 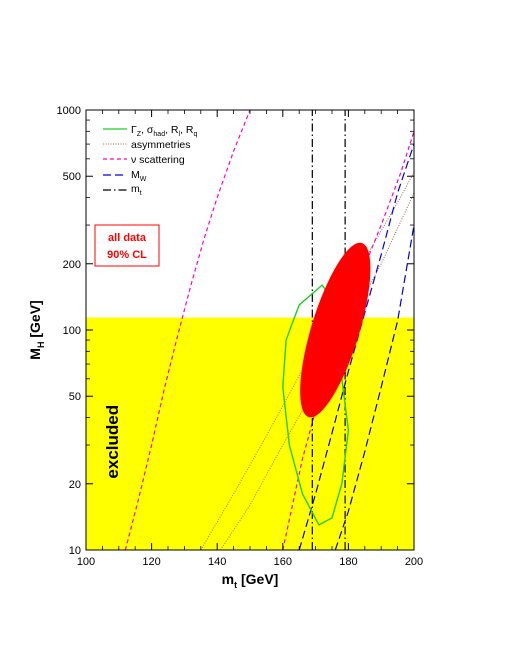 I want to click on y-tick-label: 500, so click(x=72, y=177).